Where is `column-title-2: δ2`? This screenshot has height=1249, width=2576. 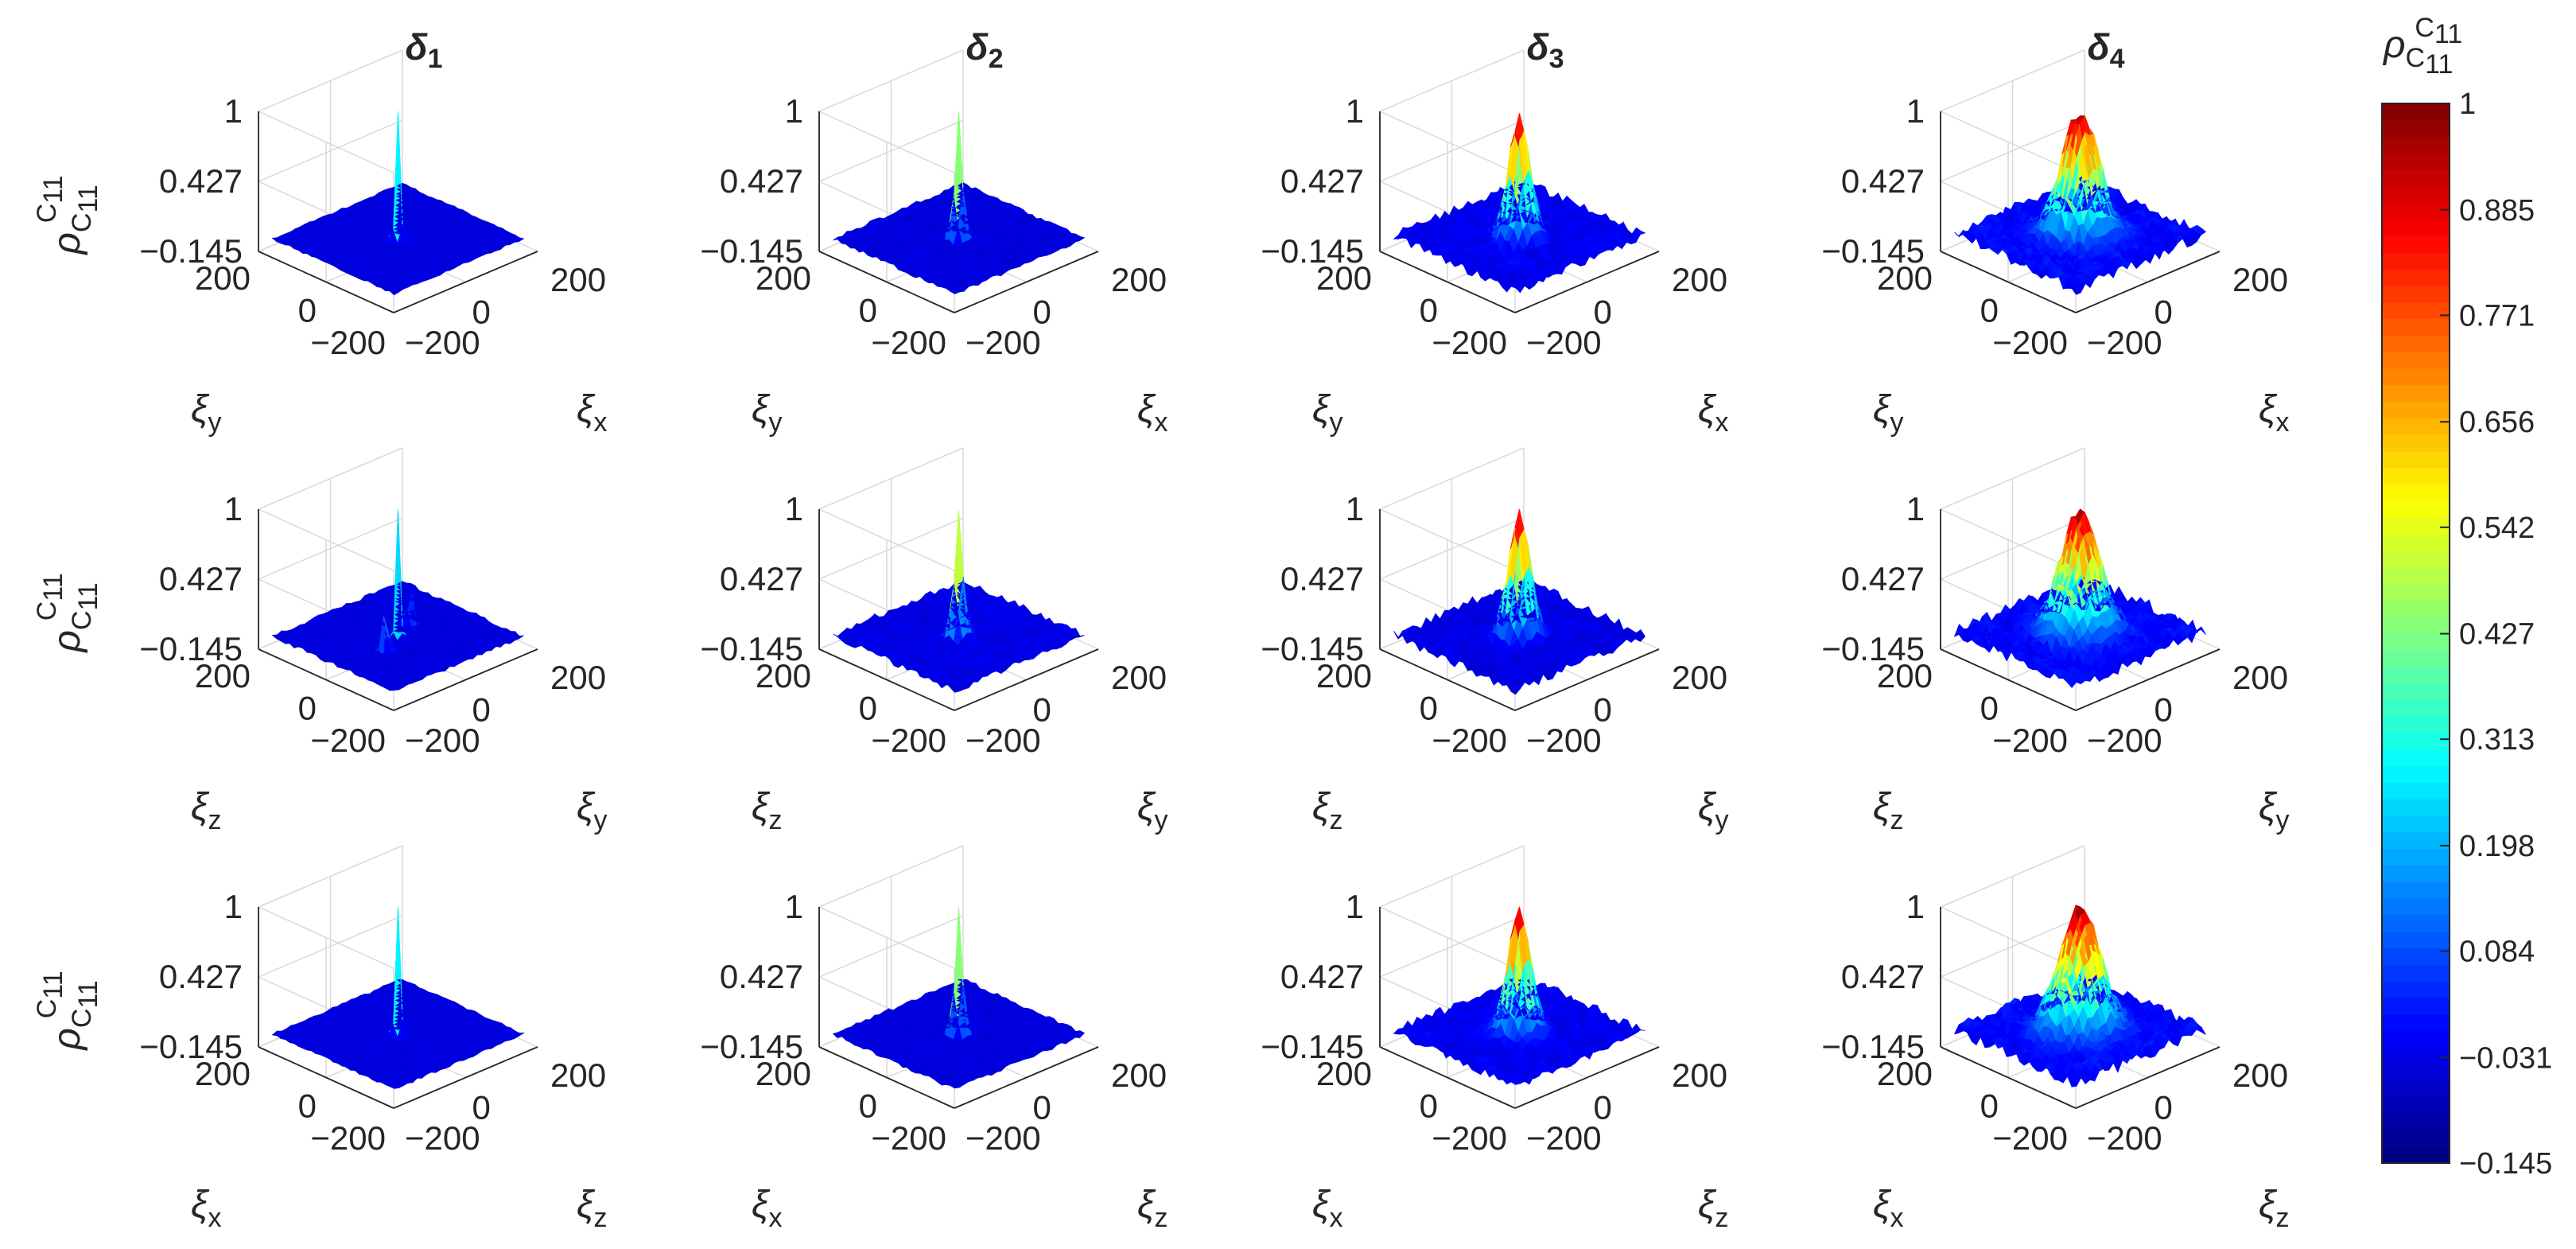
column-title-2: δ2 is located at coordinates (985, 50).